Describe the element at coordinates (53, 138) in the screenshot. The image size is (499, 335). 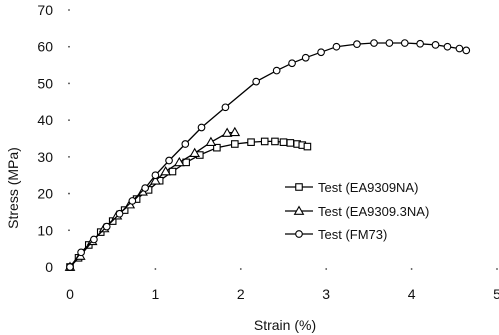
I see `y-axis: 0 10 20 30 40 50 60 70` at that location.